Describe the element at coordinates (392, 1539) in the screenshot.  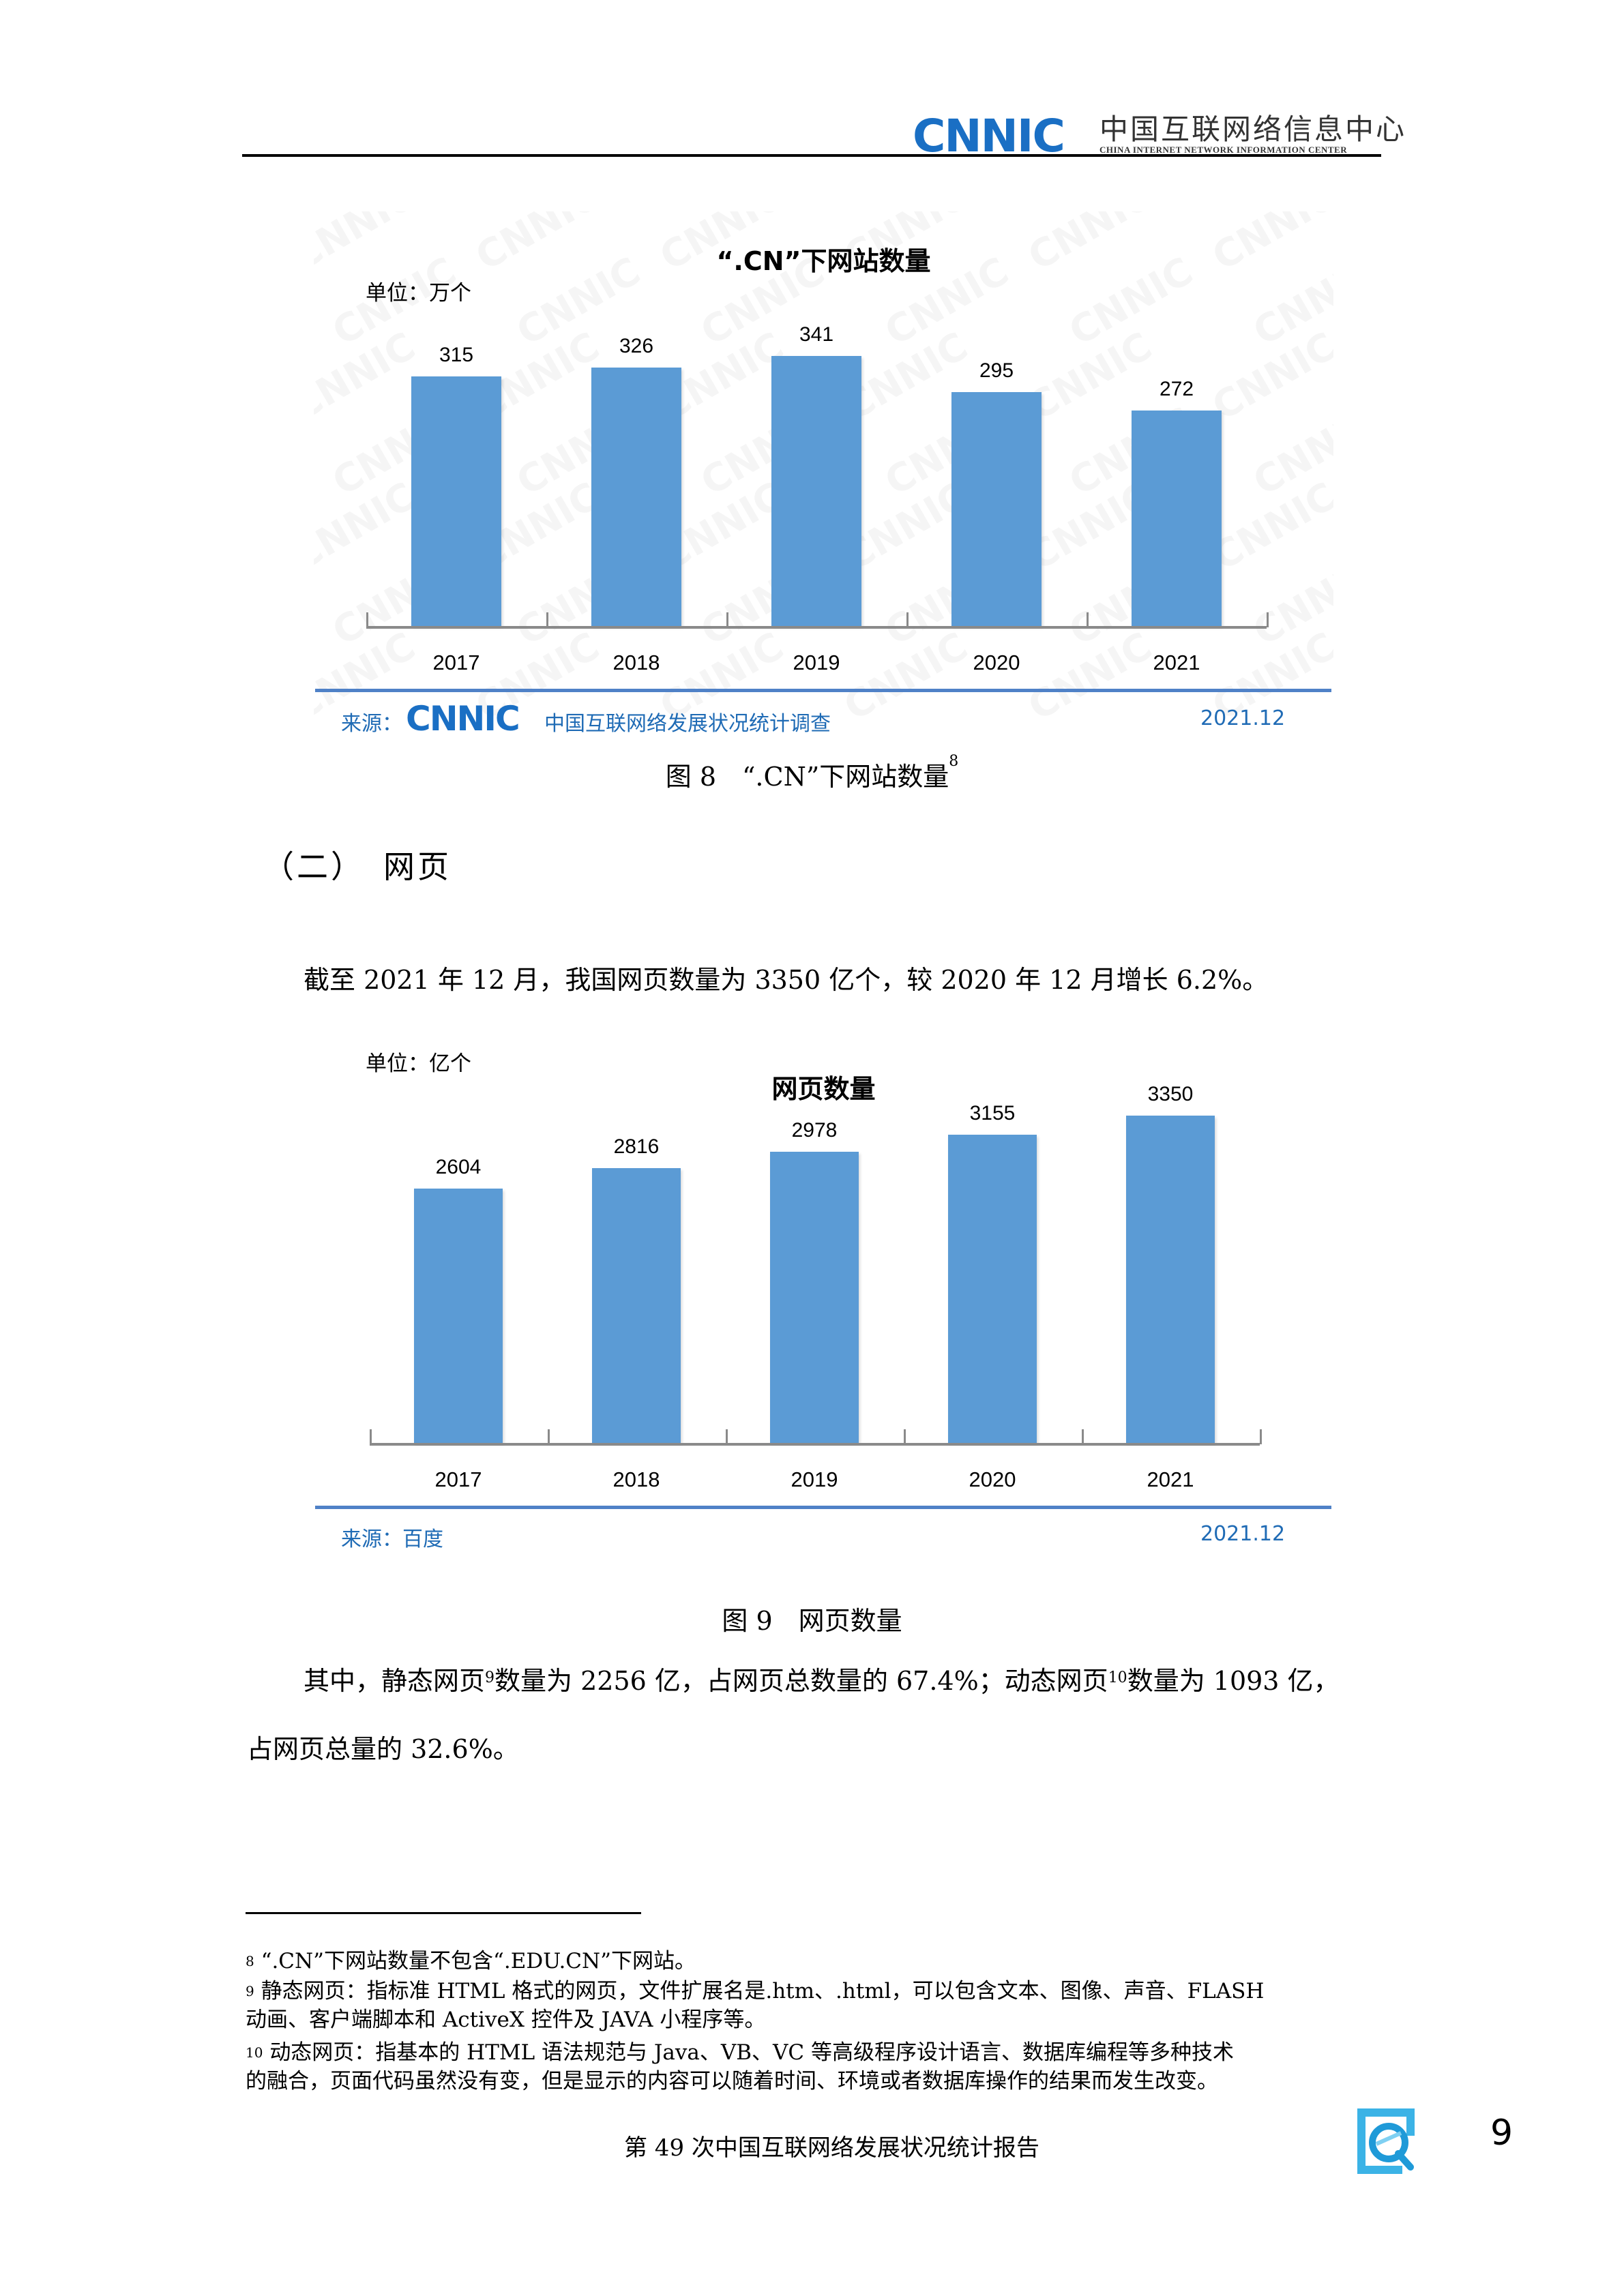
I see `source-label: 来源：百度` at that location.